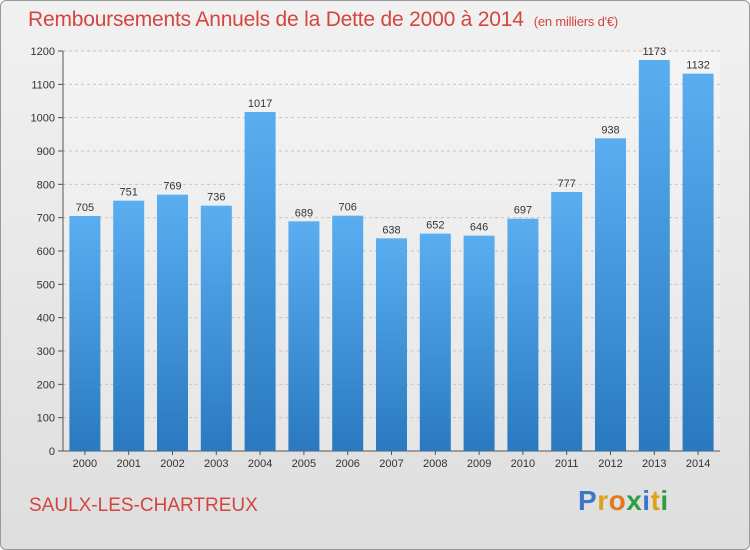 Image resolution: width=750 pixels, height=550 pixels. I want to click on x-tick-label-2010: 2010, so click(523, 464).